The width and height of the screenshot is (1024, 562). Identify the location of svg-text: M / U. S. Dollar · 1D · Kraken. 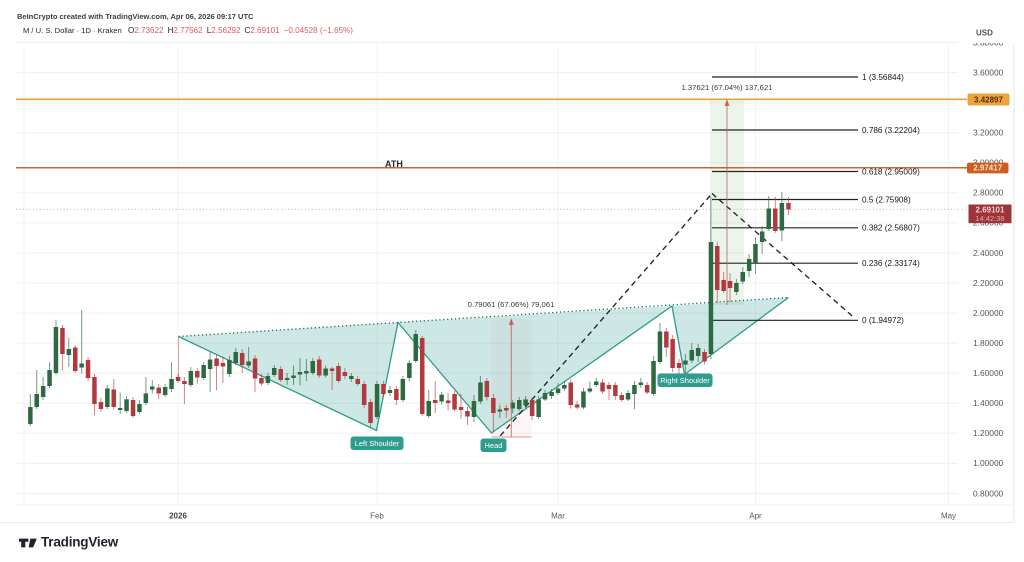
(72, 30).